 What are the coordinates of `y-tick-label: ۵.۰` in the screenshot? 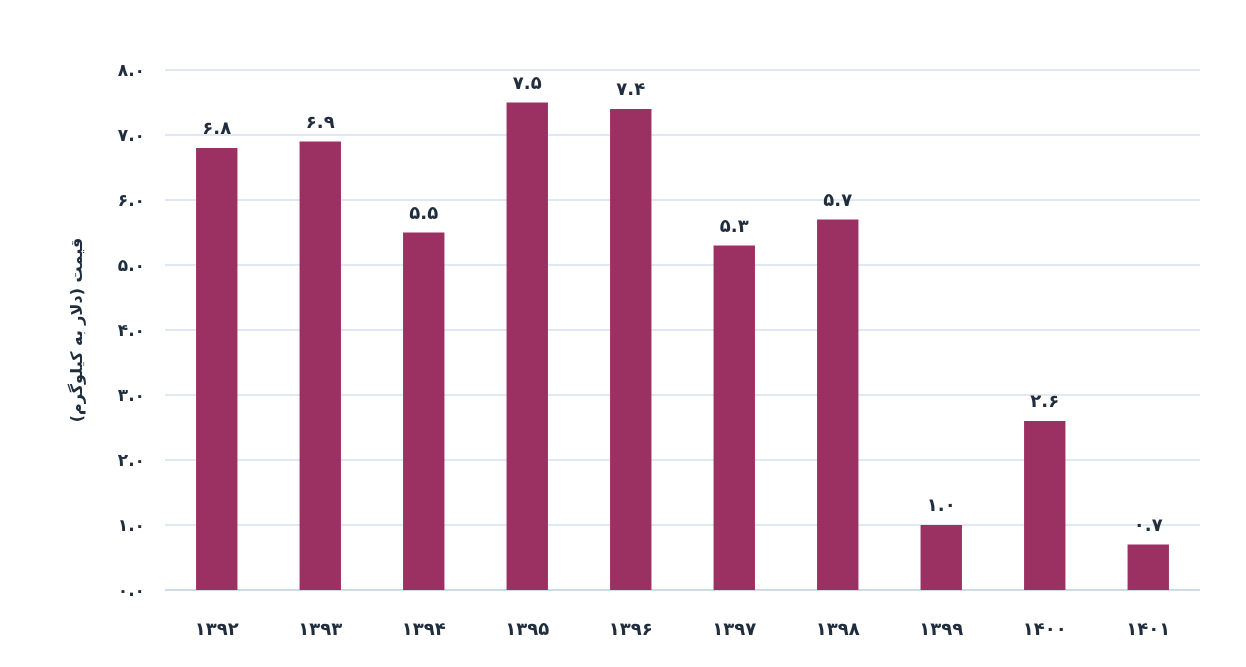 It's located at (131, 265).